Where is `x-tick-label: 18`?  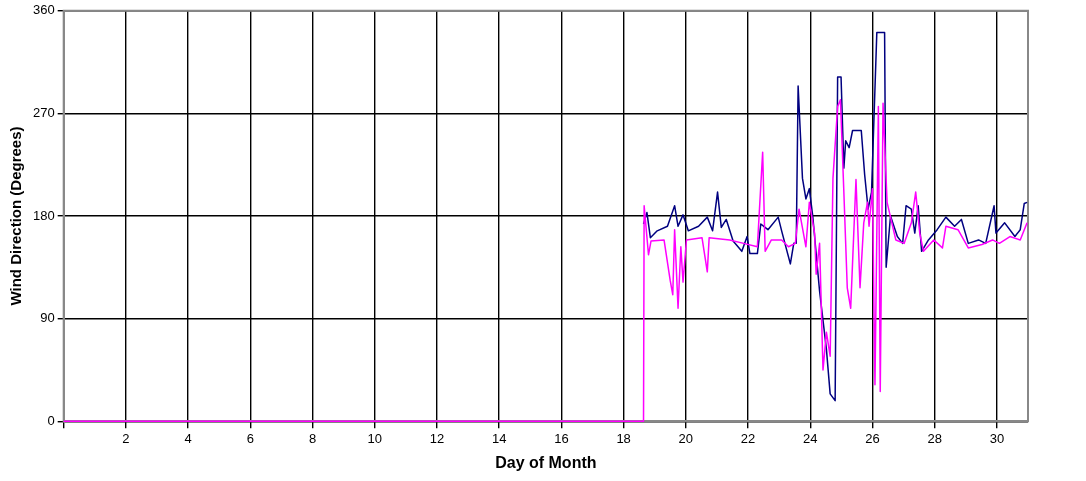 x-tick-label: 18 is located at coordinates (623, 438).